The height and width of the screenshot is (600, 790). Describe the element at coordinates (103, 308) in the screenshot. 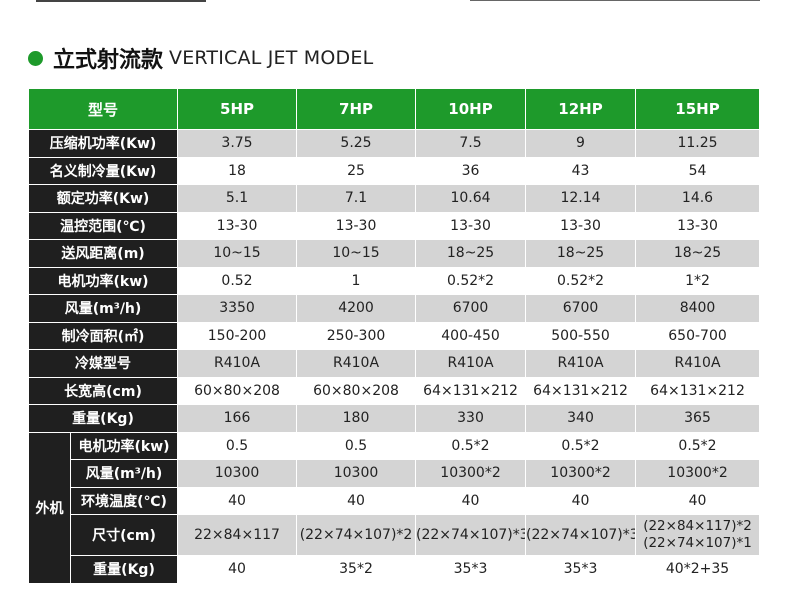

I see `row-label: 风量(m³/h)` at that location.